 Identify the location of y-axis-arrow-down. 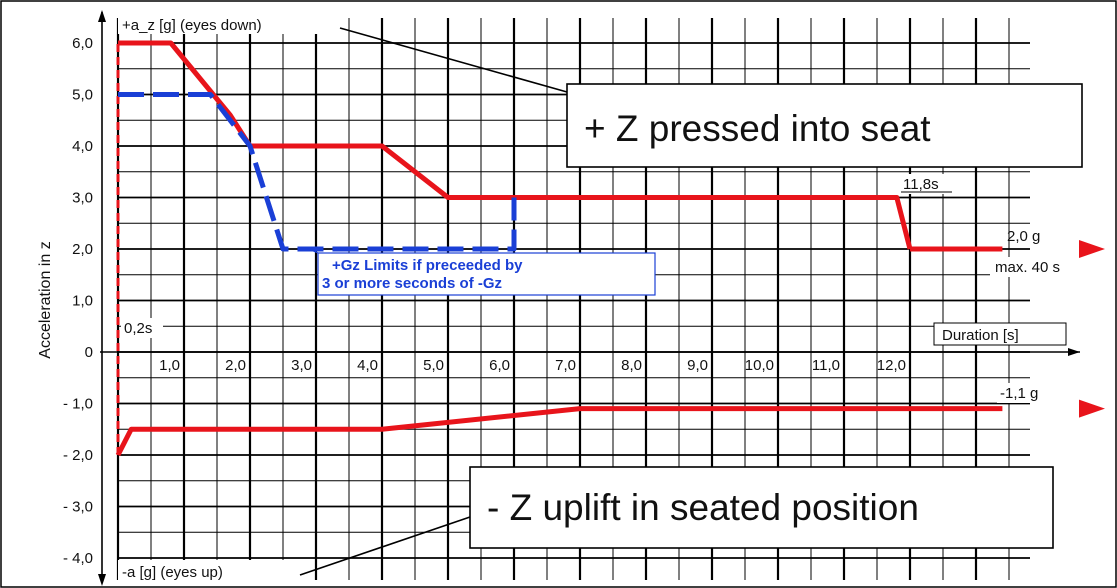
(102, 580).